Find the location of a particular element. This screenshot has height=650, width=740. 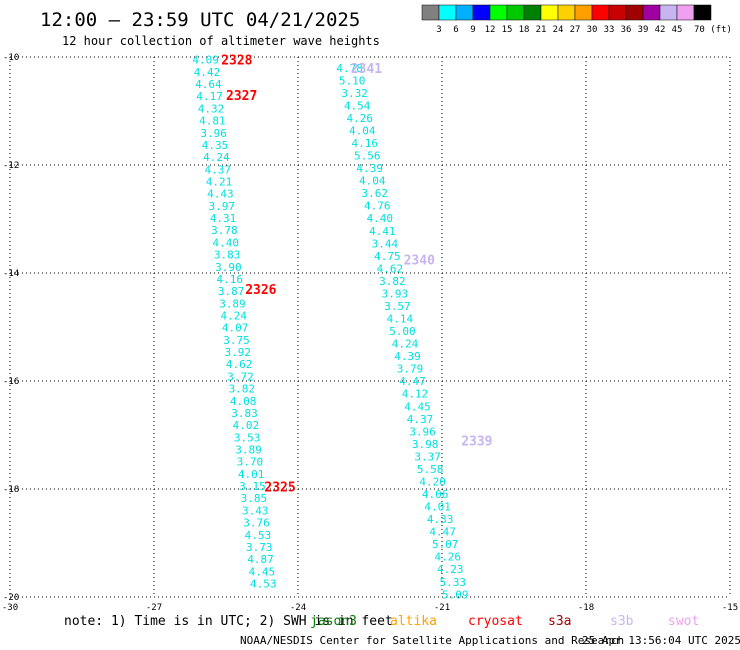

x-tick-label: -30 is located at coordinates (10, 608).